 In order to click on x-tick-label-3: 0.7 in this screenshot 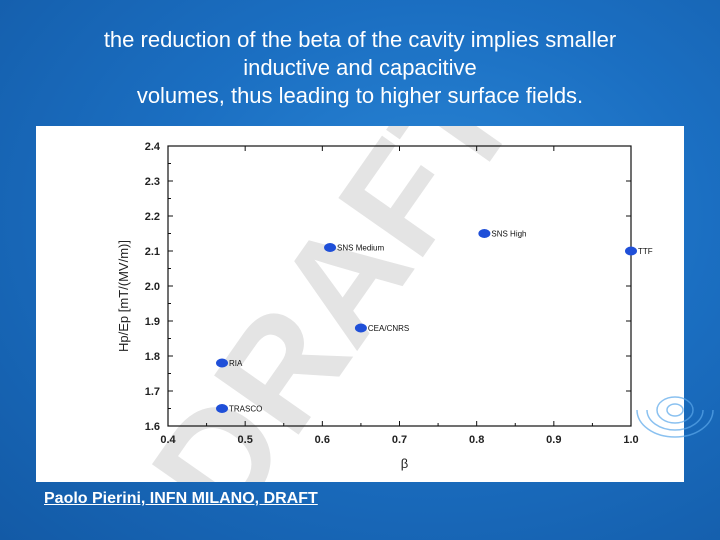, I will do `click(399, 440)`.